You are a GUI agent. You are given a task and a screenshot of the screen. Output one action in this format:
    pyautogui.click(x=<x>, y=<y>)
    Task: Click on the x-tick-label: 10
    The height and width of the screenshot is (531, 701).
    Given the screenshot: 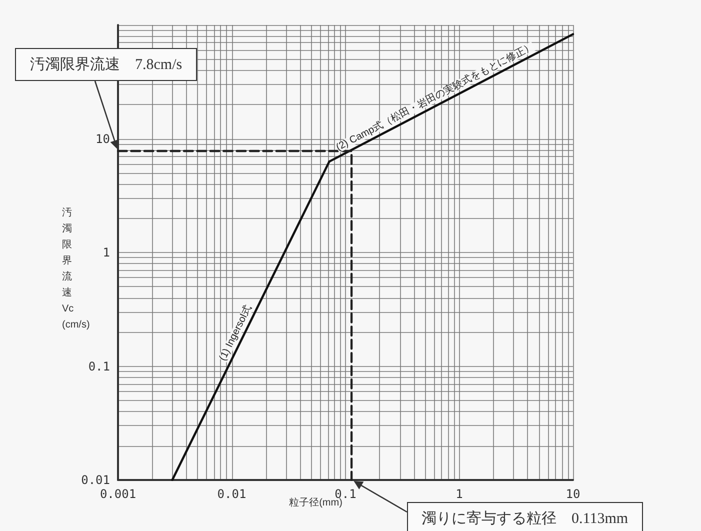 What is the action you would take?
    pyautogui.click(x=573, y=494)
    